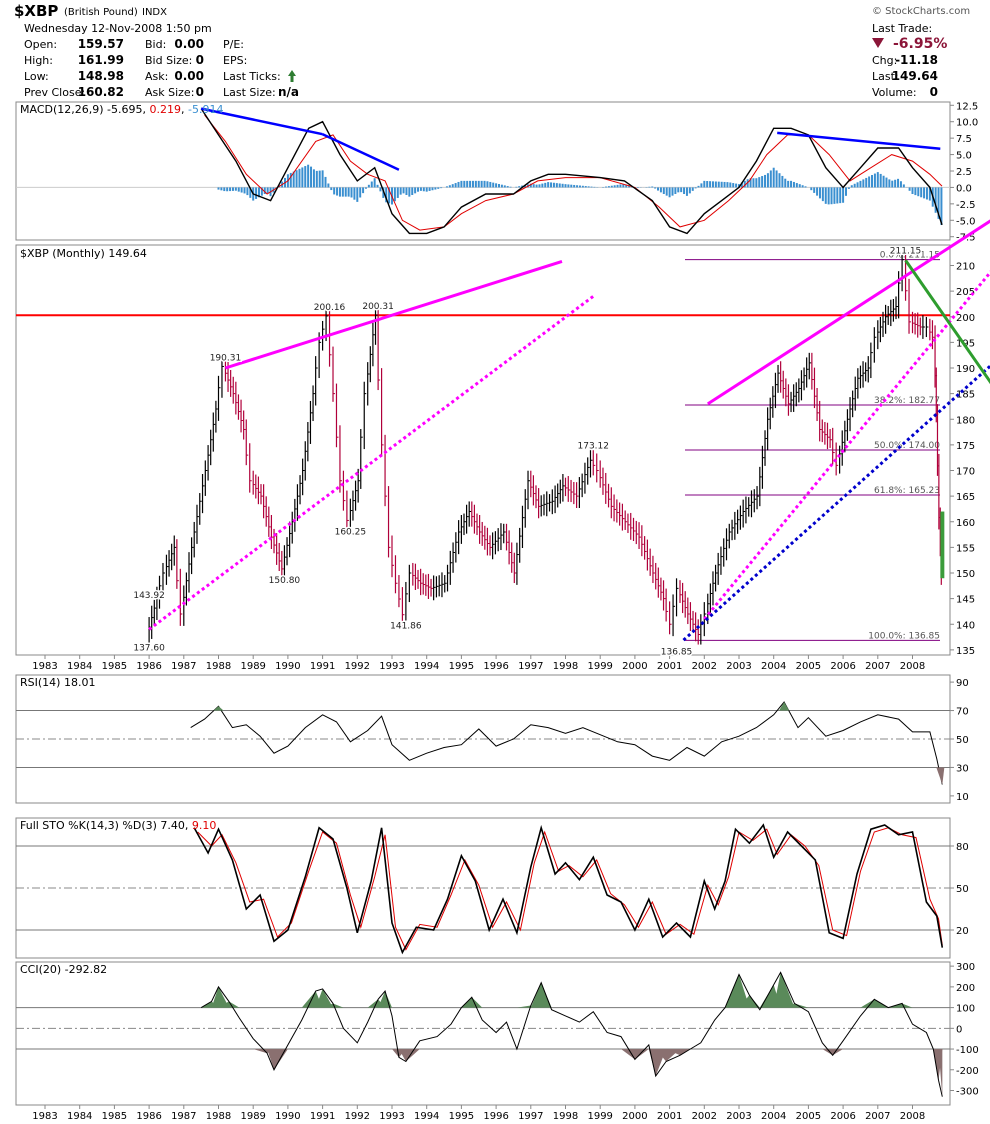 The width and height of the screenshot is (990, 1124). What do you see at coordinates (966, 205) in the screenshot?
I see `macd-axis-tick-label: -2.5` at bounding box center [966, 205].